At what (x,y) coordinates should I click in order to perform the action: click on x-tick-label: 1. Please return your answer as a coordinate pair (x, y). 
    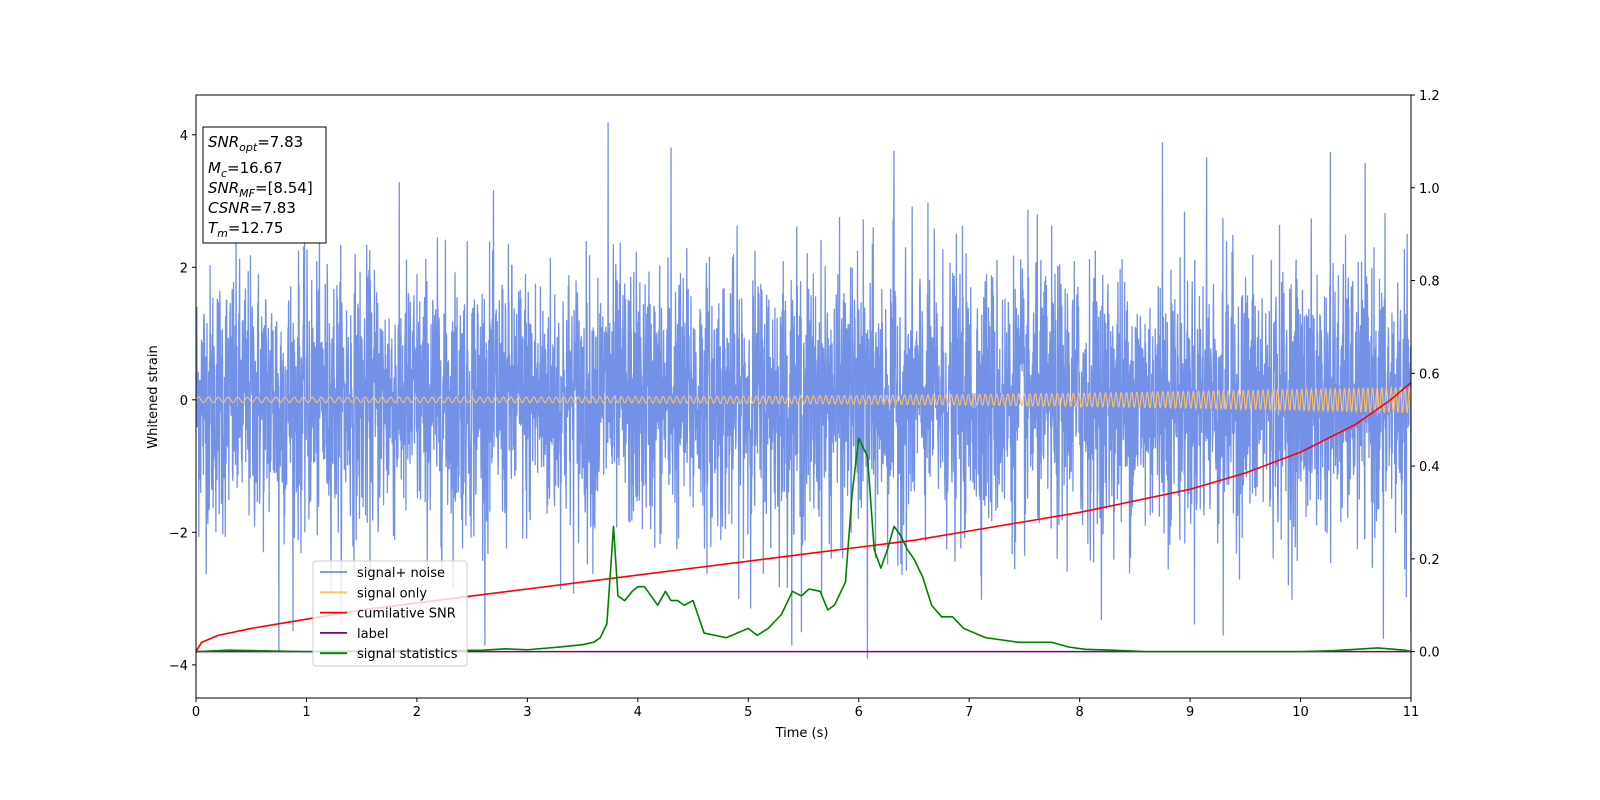
    Looking at the image, I should click on (306, 712).